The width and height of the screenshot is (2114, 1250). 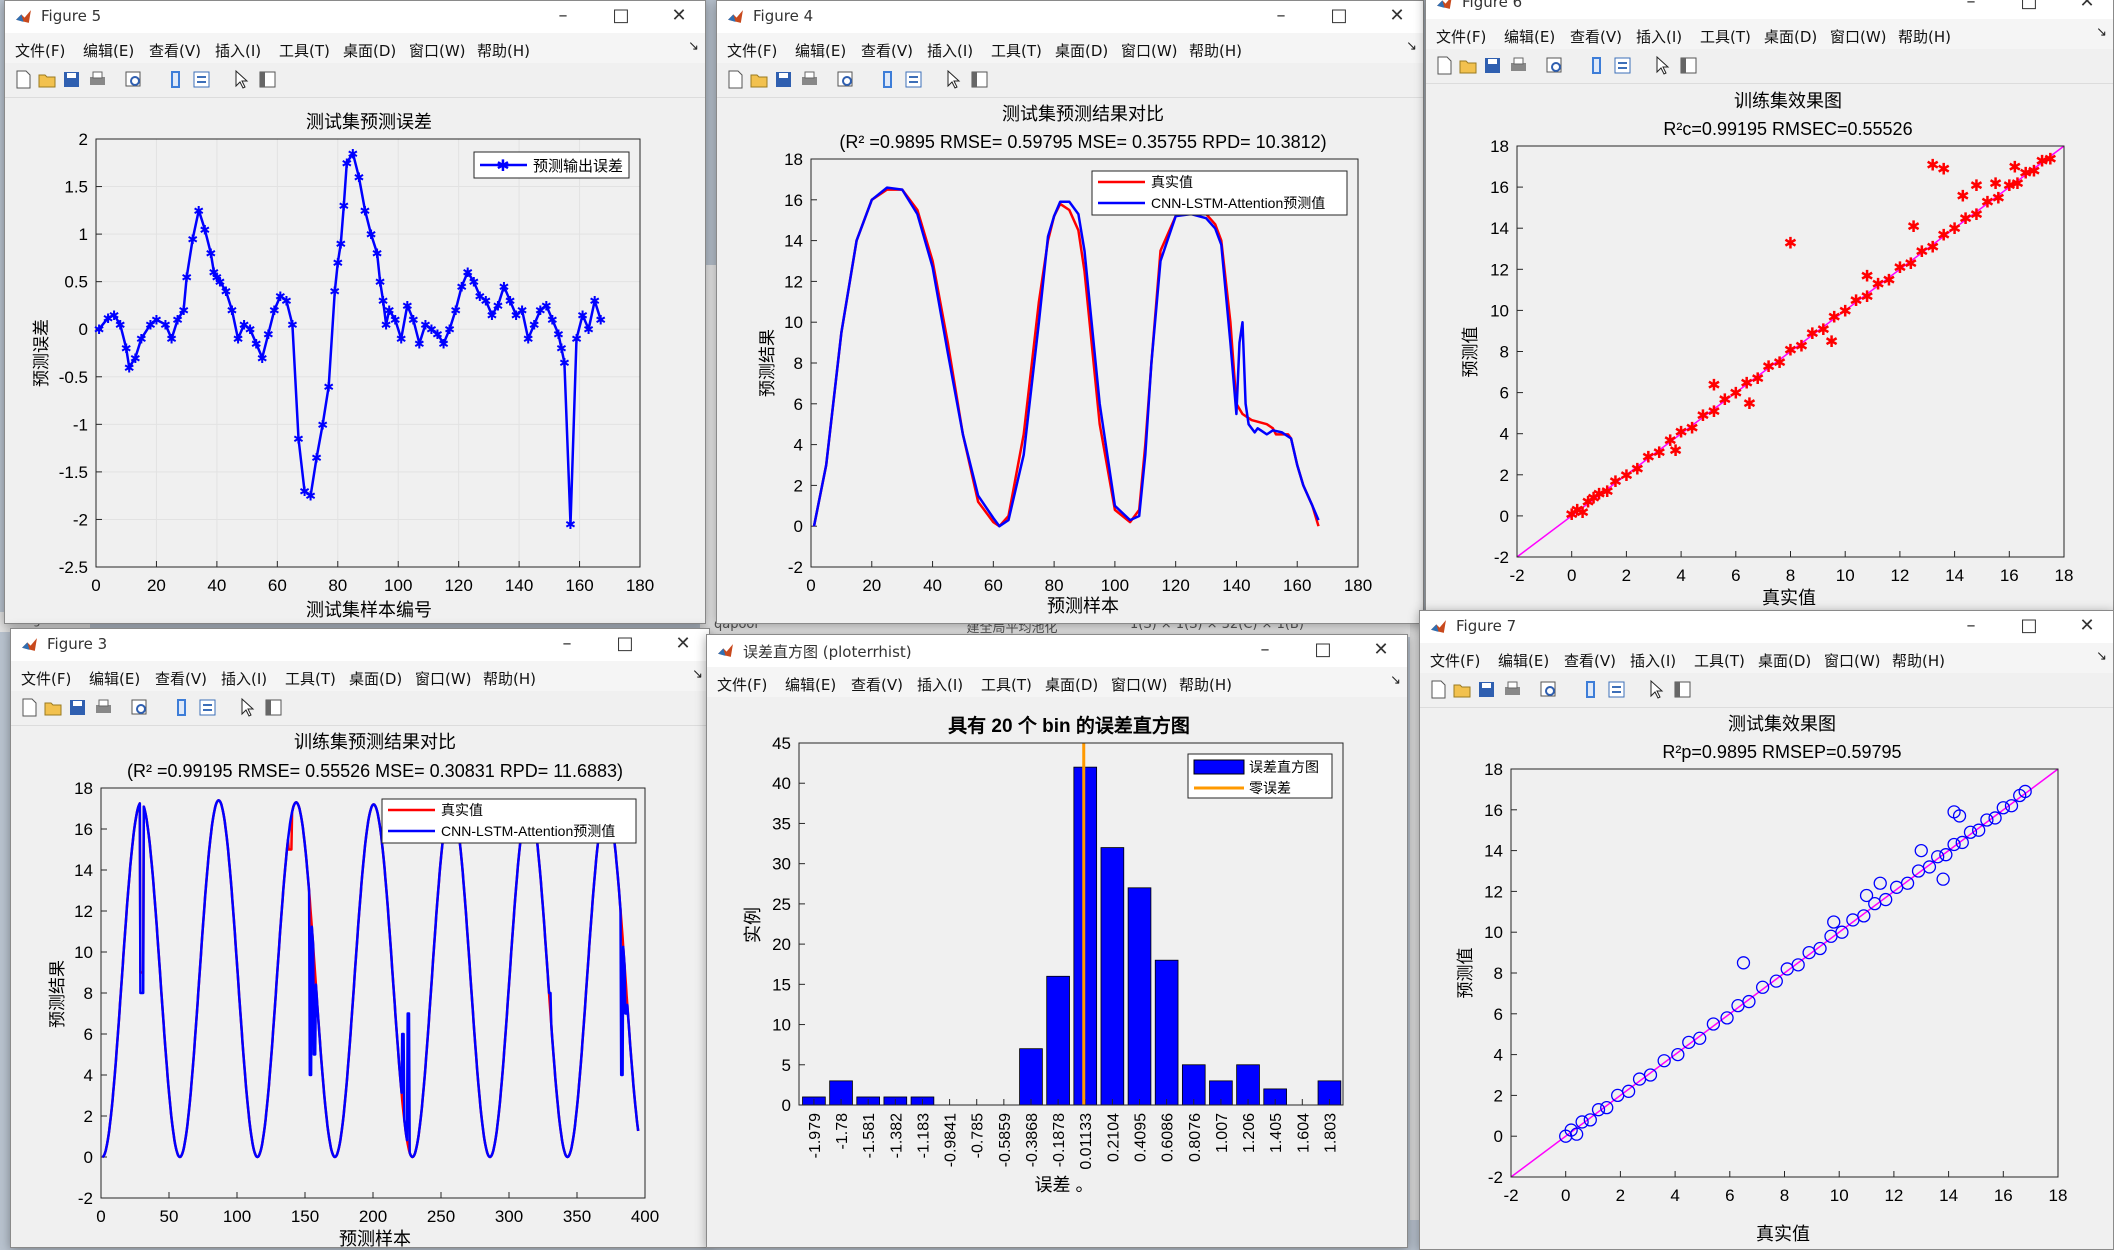 I want to click on title-bar: Figure 4 – □ ✕, so click(x=1070, y=17).